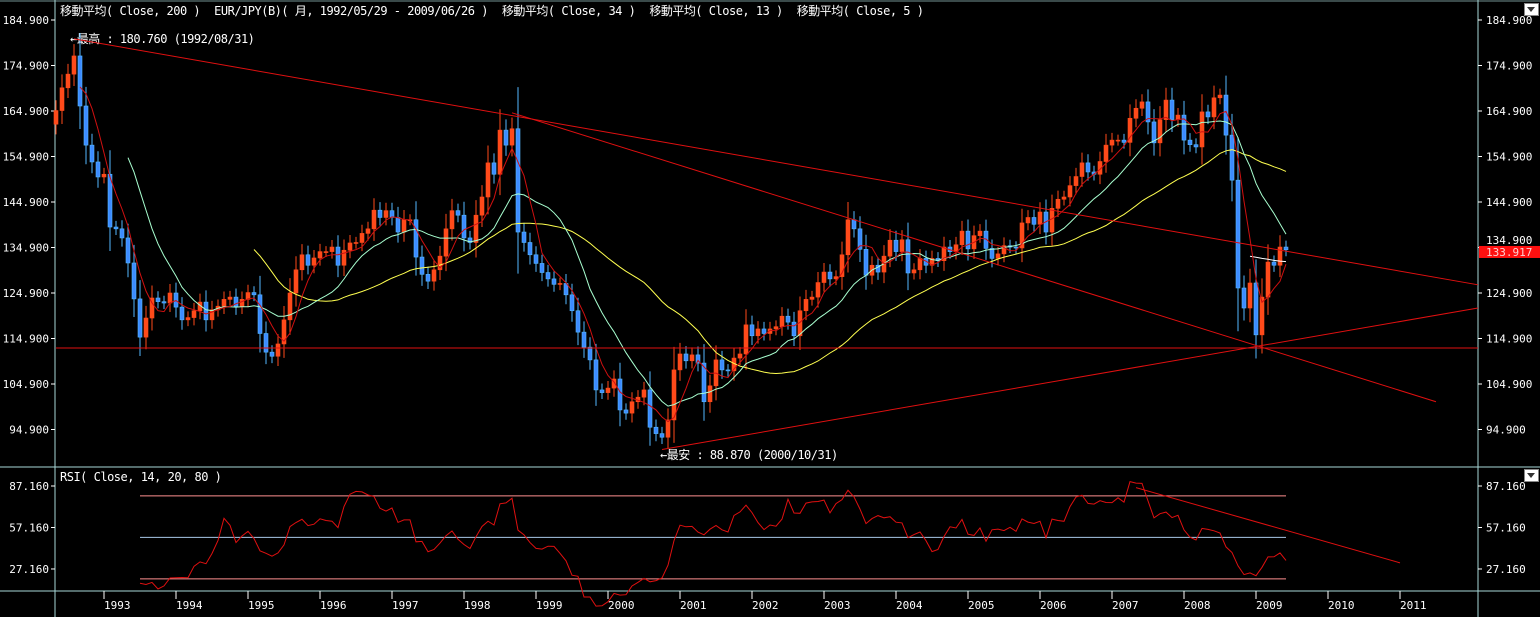 Image resolution: width=1540 pixels, height=617 pixels. Describe the element at coordinates (837, 605) in the screenshot. I see `x-tick-label: 2003` at that location.